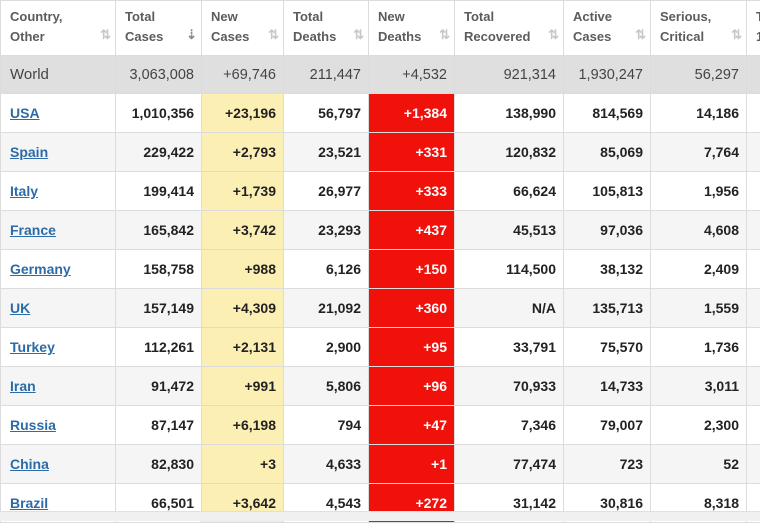  I want to click on active-cases-cell: 135,713, so click(607, 308).